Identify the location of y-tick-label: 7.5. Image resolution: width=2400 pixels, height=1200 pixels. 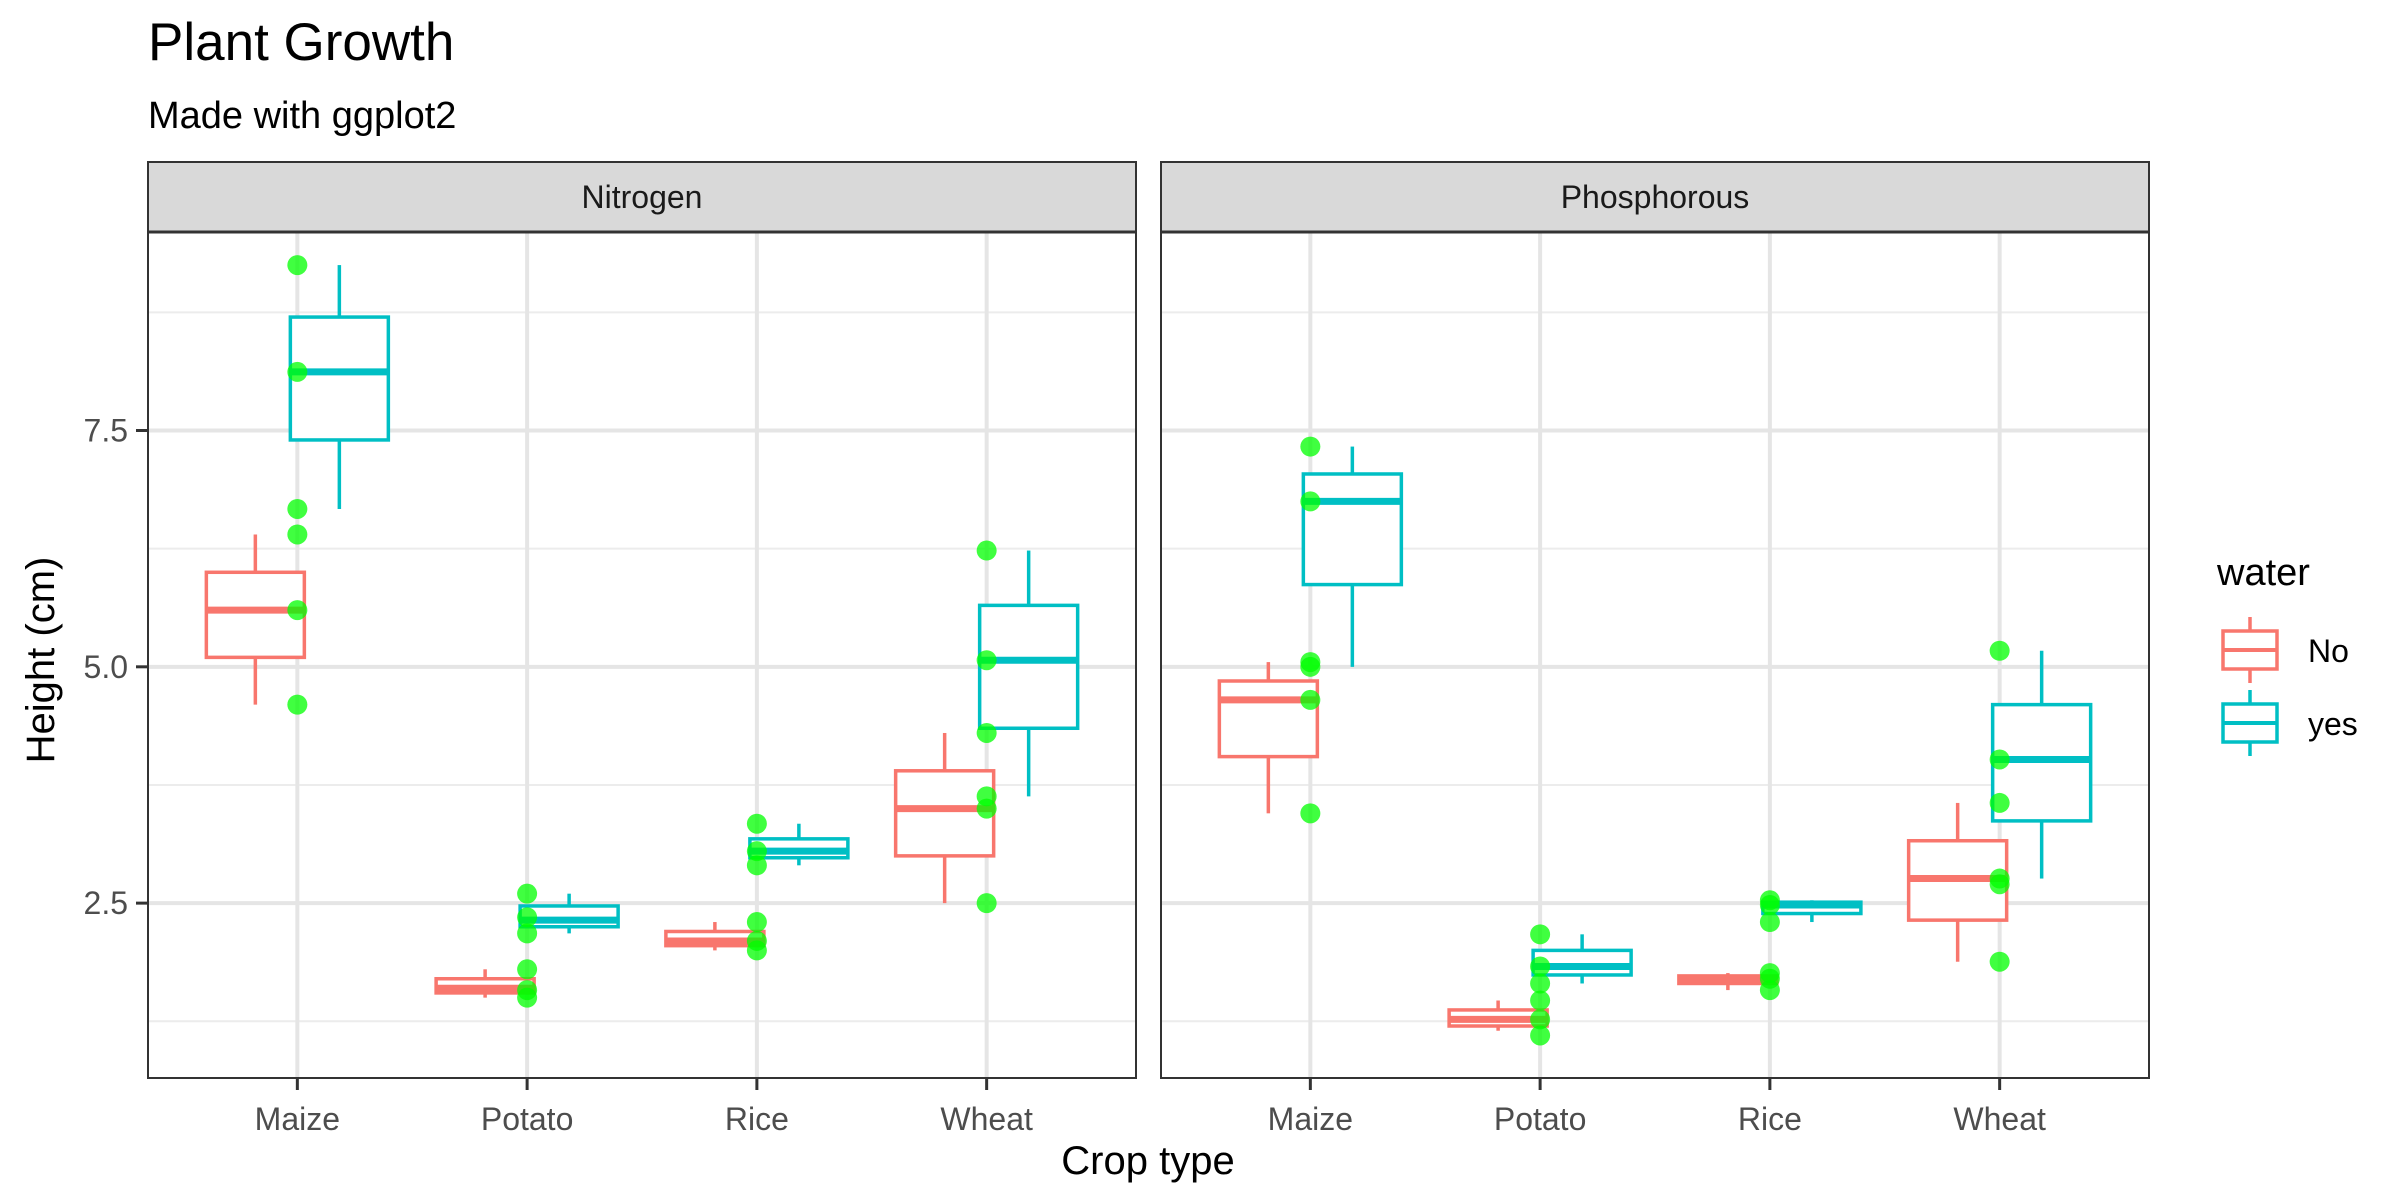
(106, 431).